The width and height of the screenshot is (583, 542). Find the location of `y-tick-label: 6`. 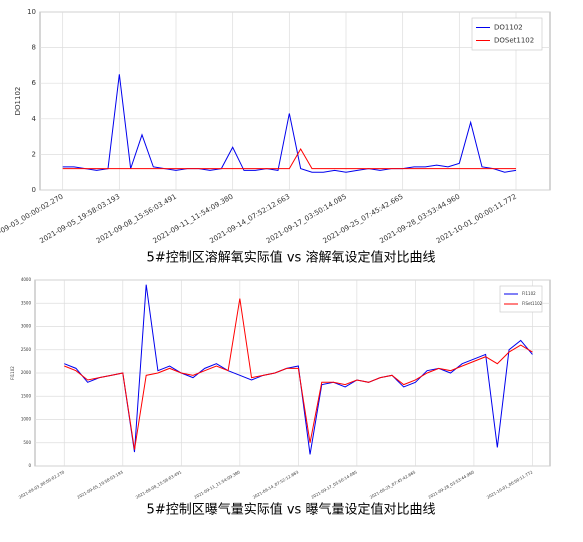

y-tick-label: 6 is located at coordinates (34, 83).